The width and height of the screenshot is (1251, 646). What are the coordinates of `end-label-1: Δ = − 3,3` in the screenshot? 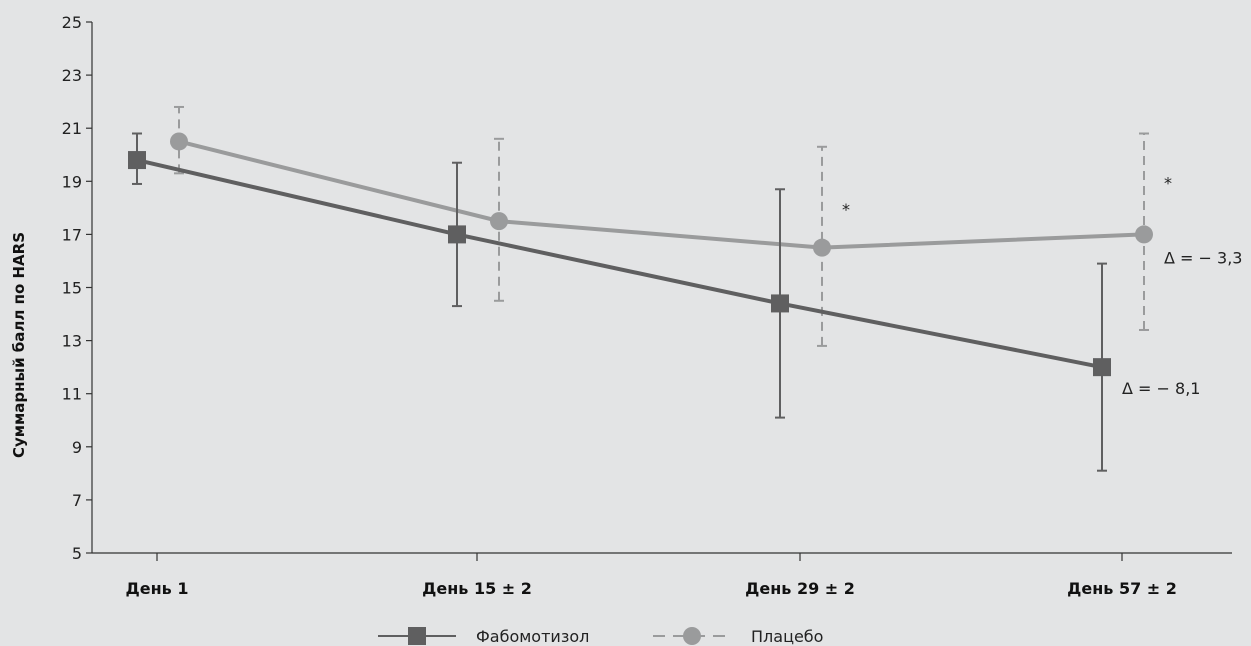 It's located at (1203, 257).